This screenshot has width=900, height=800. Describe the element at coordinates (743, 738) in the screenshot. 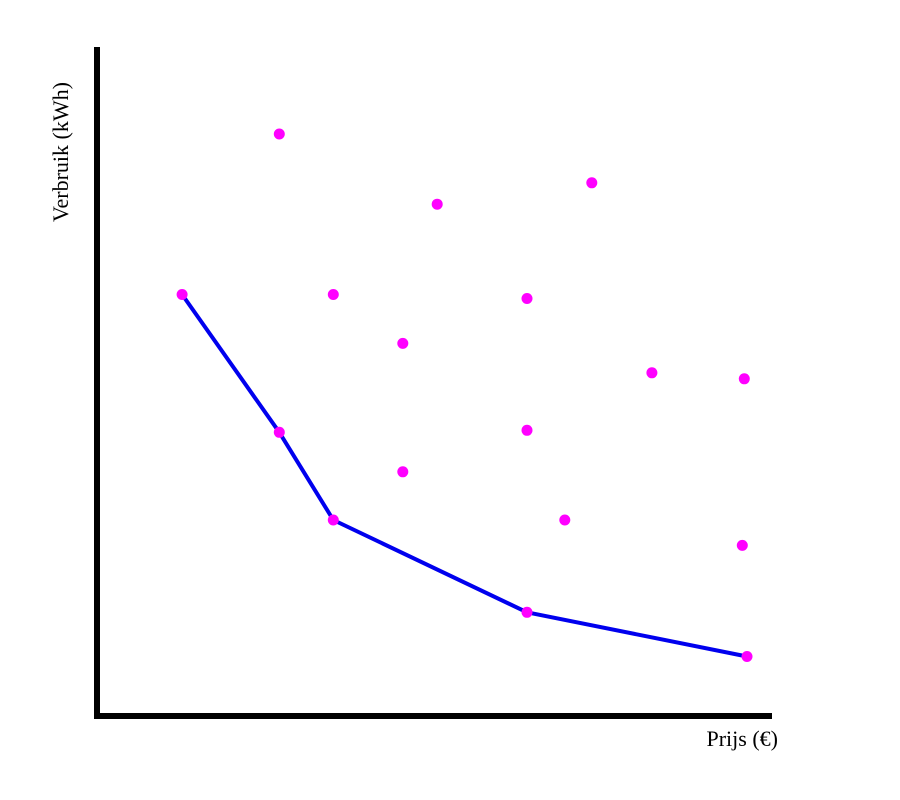

I see `x-axis-label: Prijs (€)` at that location.